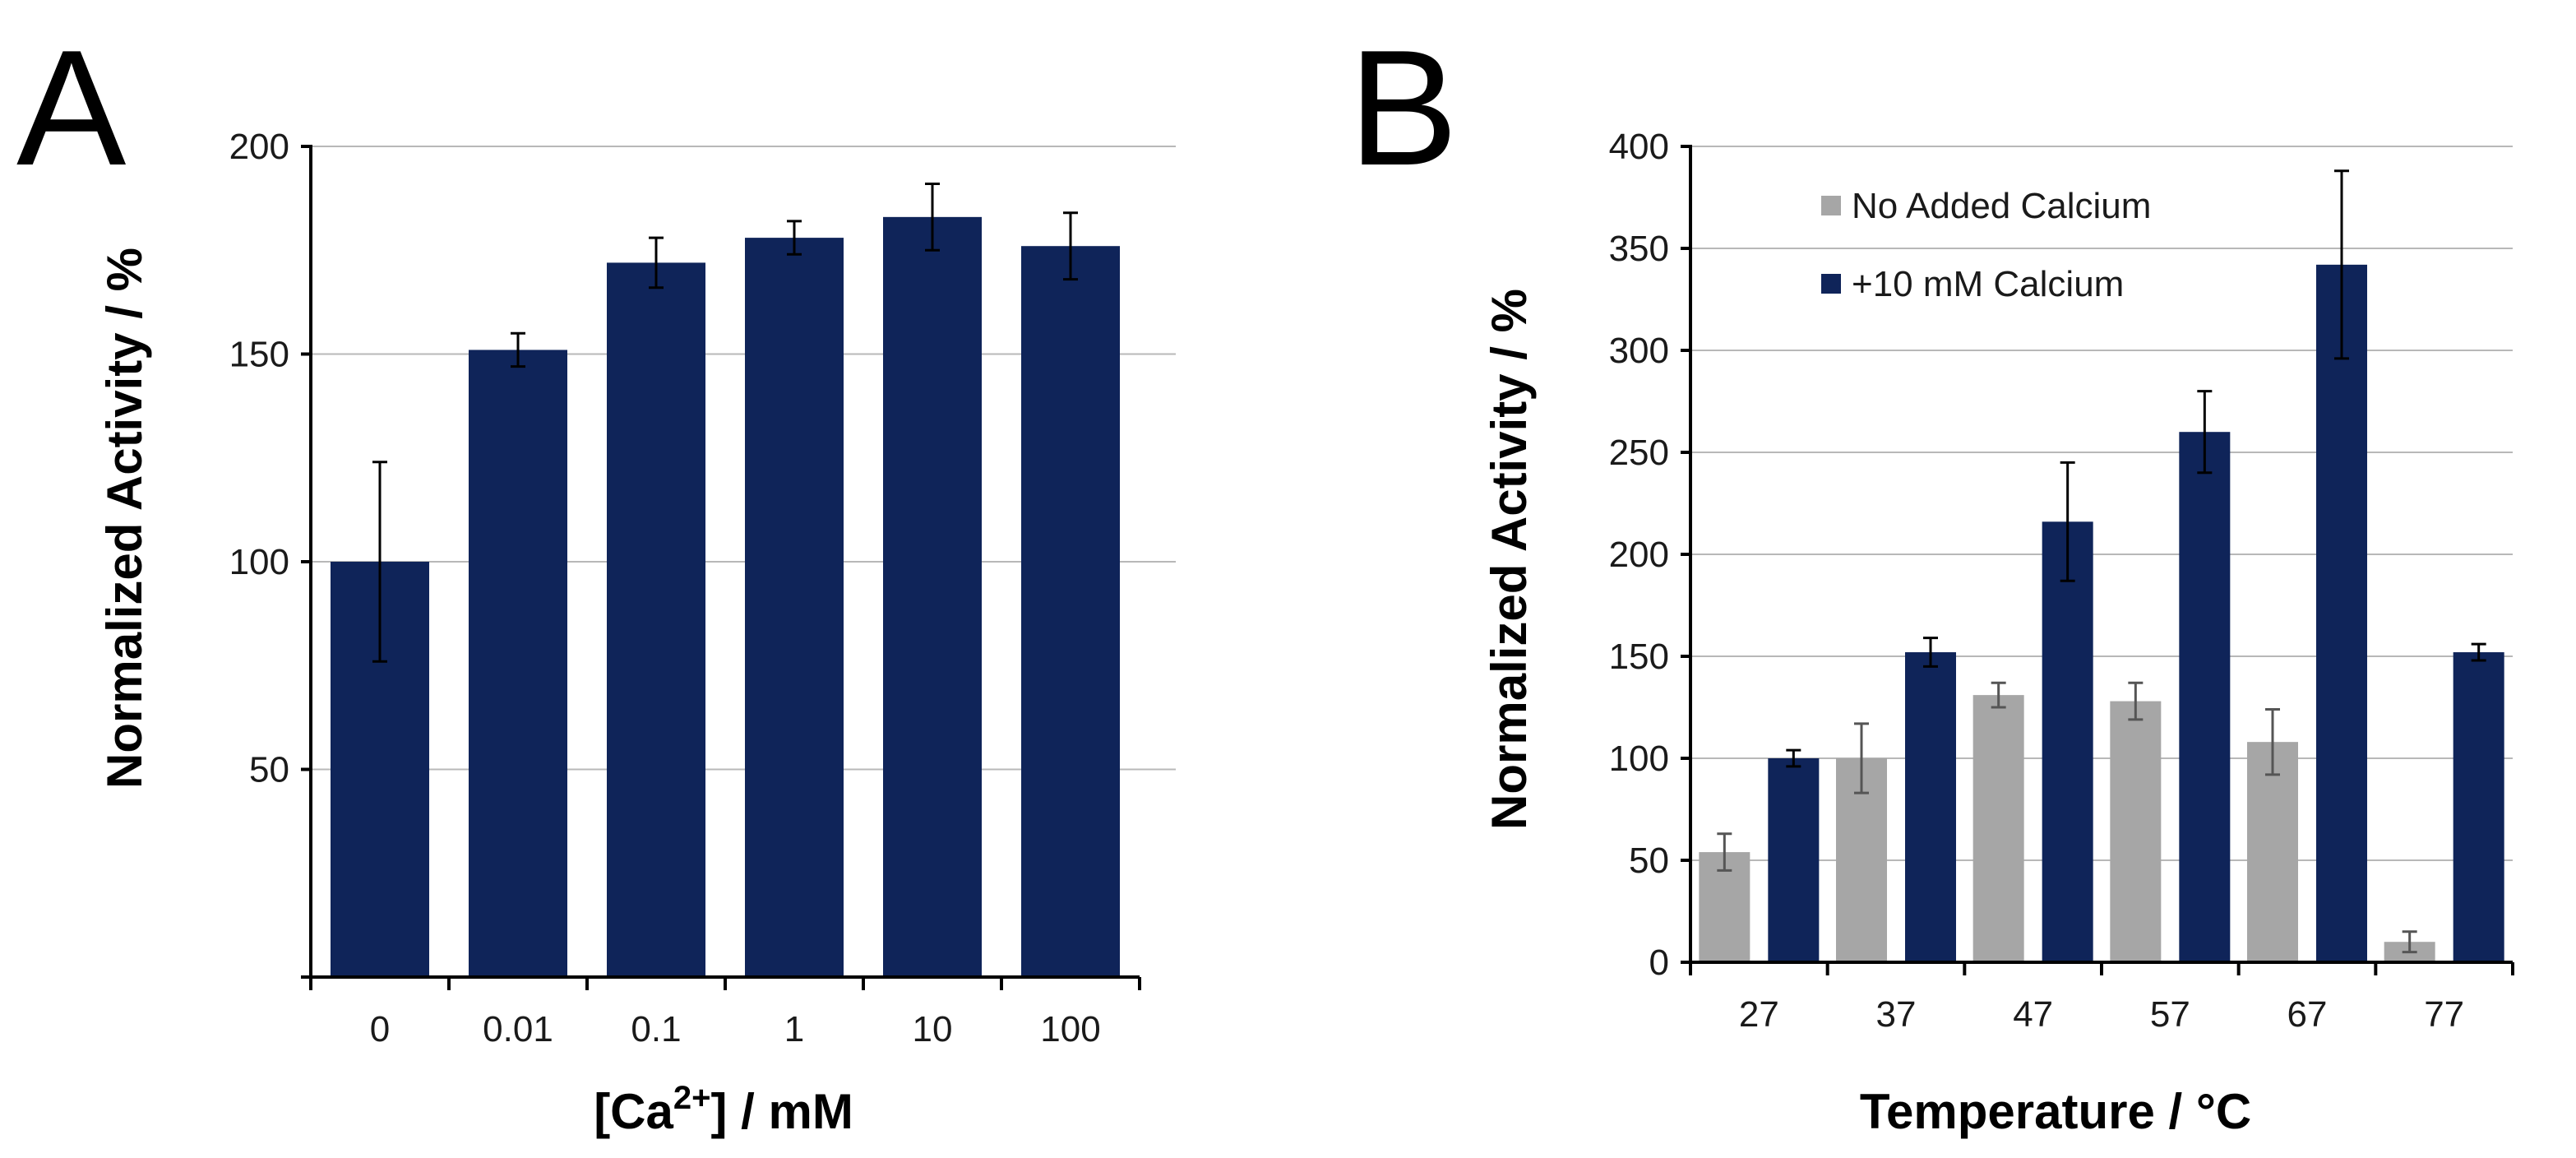 This screenshot has height=1158, width=2576. Describe the element at coordinates (1896, 1014) in the screenshot. I see `x-tick-label: 37` at that location.